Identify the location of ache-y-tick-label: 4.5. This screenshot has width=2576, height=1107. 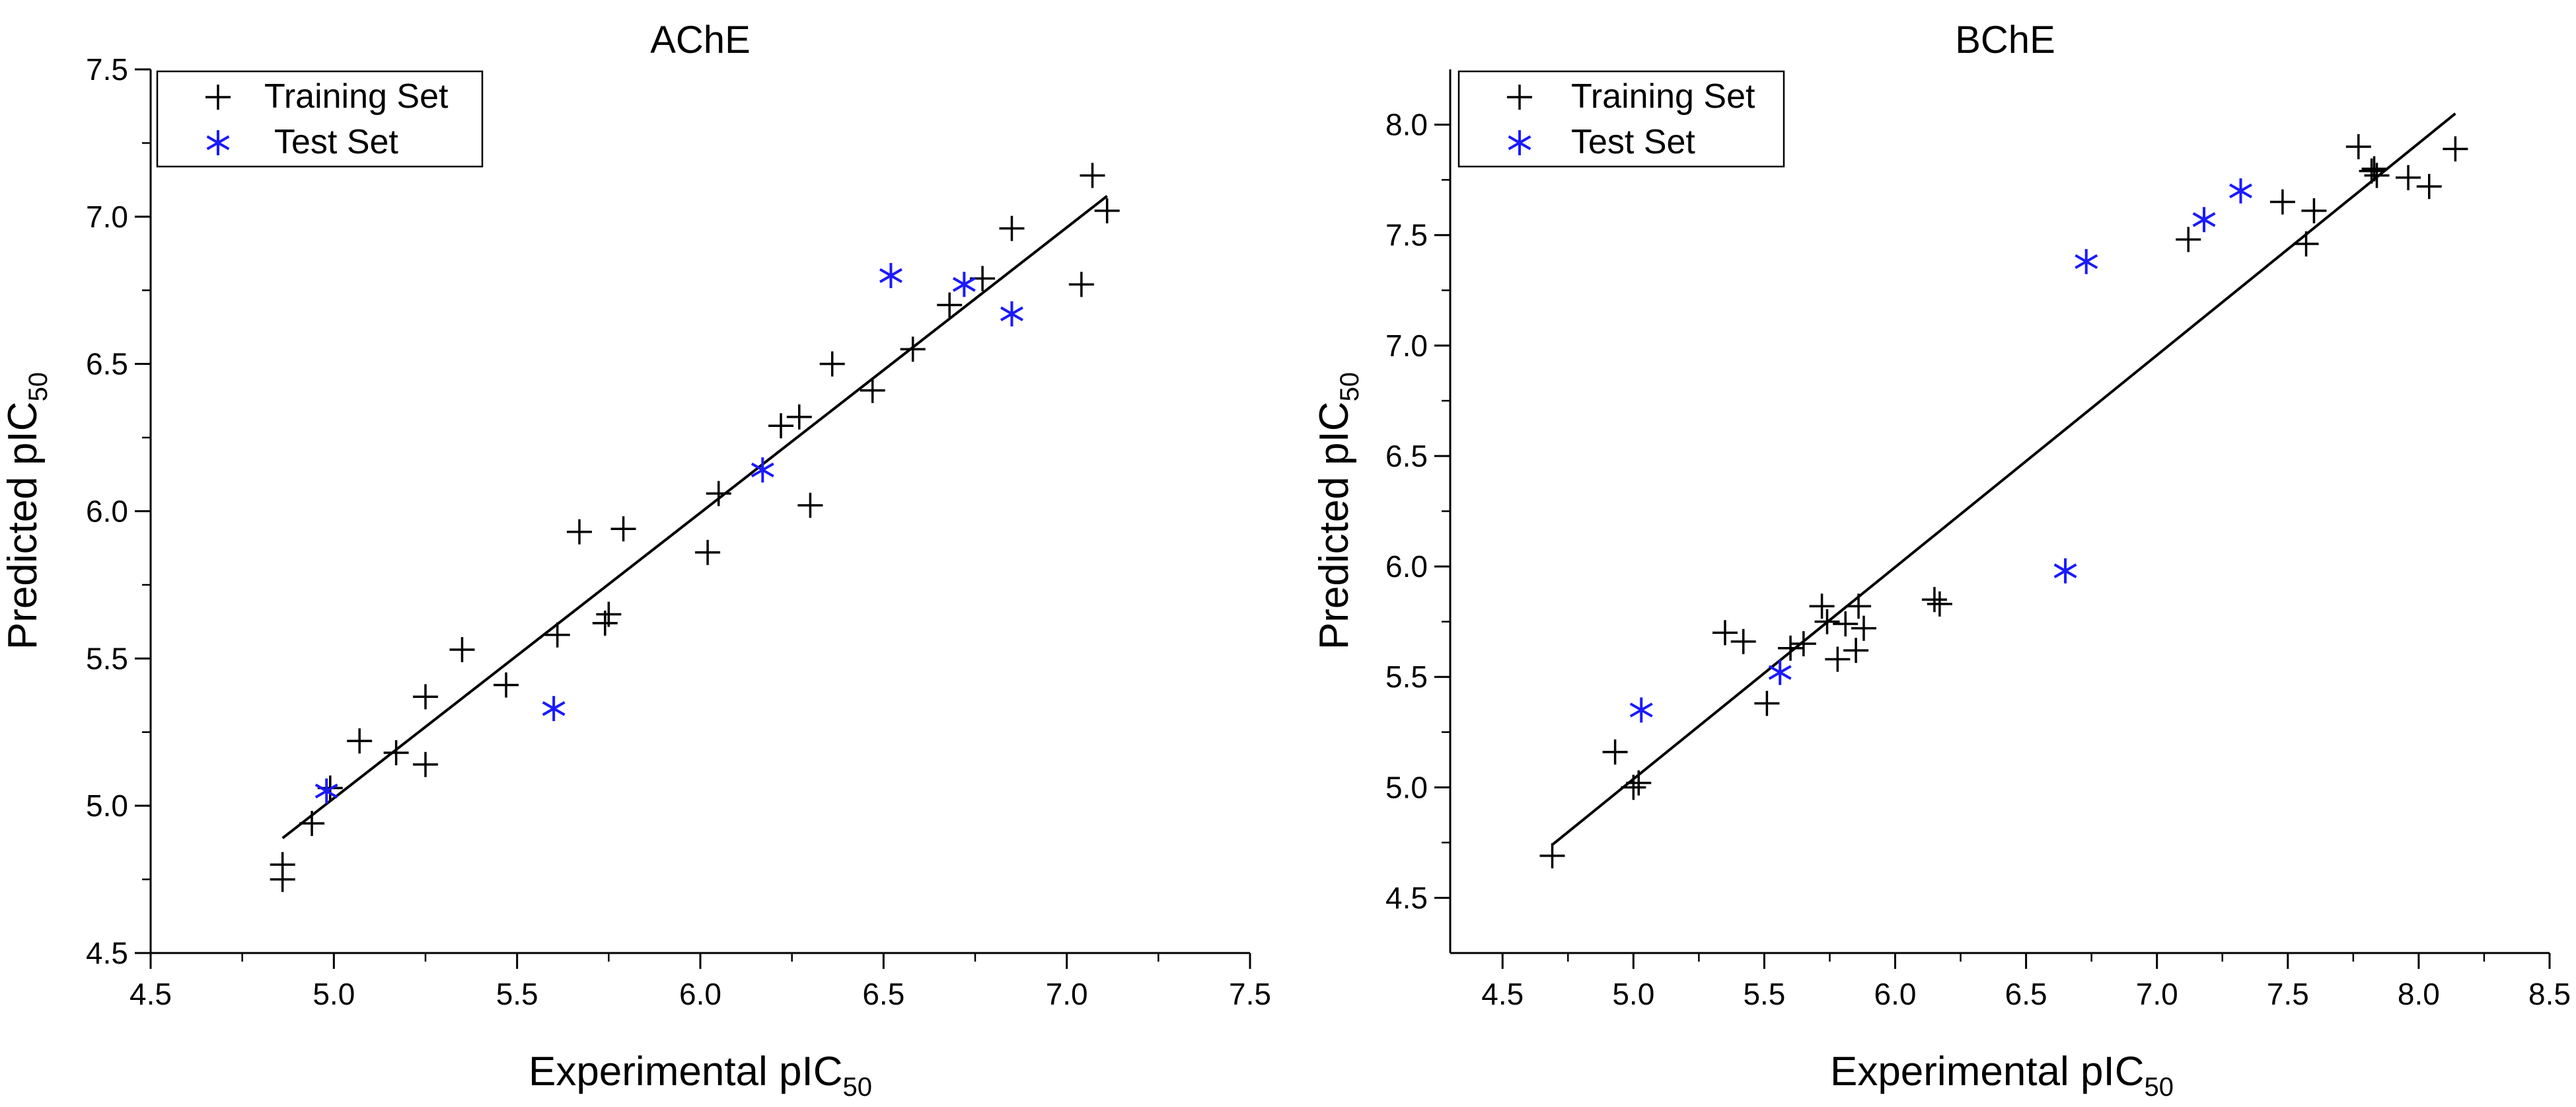
(107, 953).